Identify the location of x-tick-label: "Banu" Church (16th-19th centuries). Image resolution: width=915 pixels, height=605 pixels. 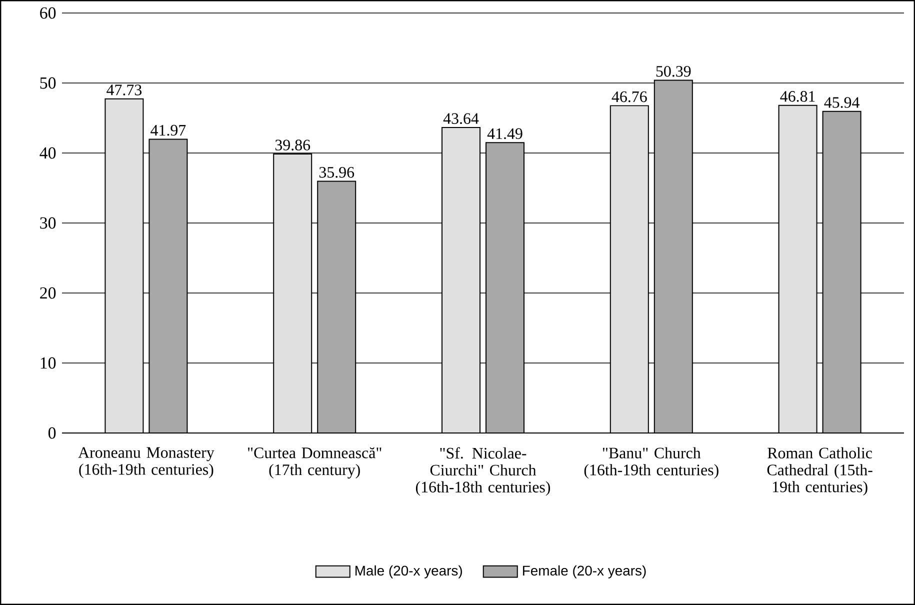
(651, 463).